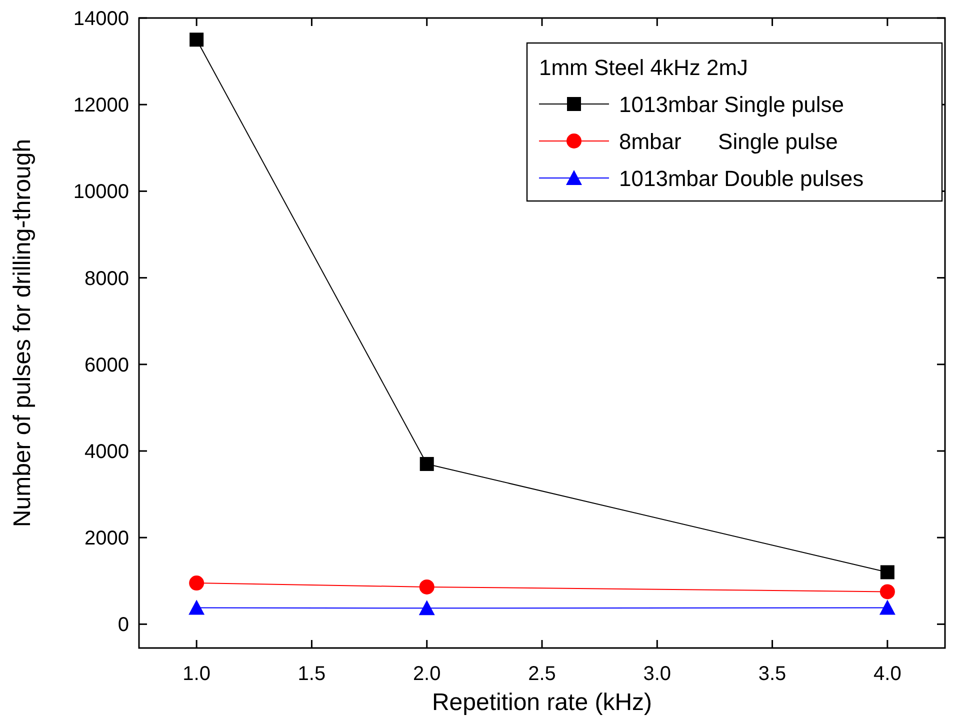 The height and width of the screenshot is (722, 972). What do you see at coordinates (22, 333) in the screenshot?
I see `y-axis-title: Number of pulses for drilling-through` at bounding box center [22, 333].